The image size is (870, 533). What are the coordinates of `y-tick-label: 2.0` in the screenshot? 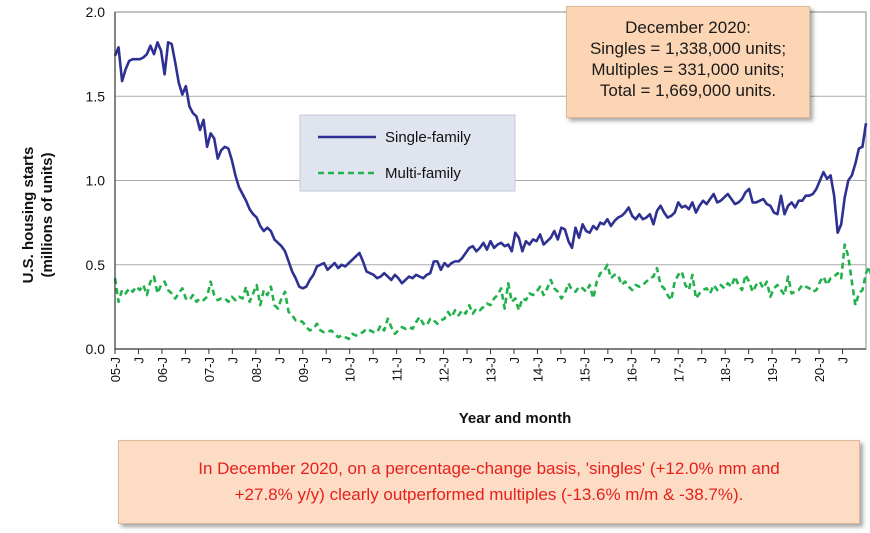 It's located at (96, 12).